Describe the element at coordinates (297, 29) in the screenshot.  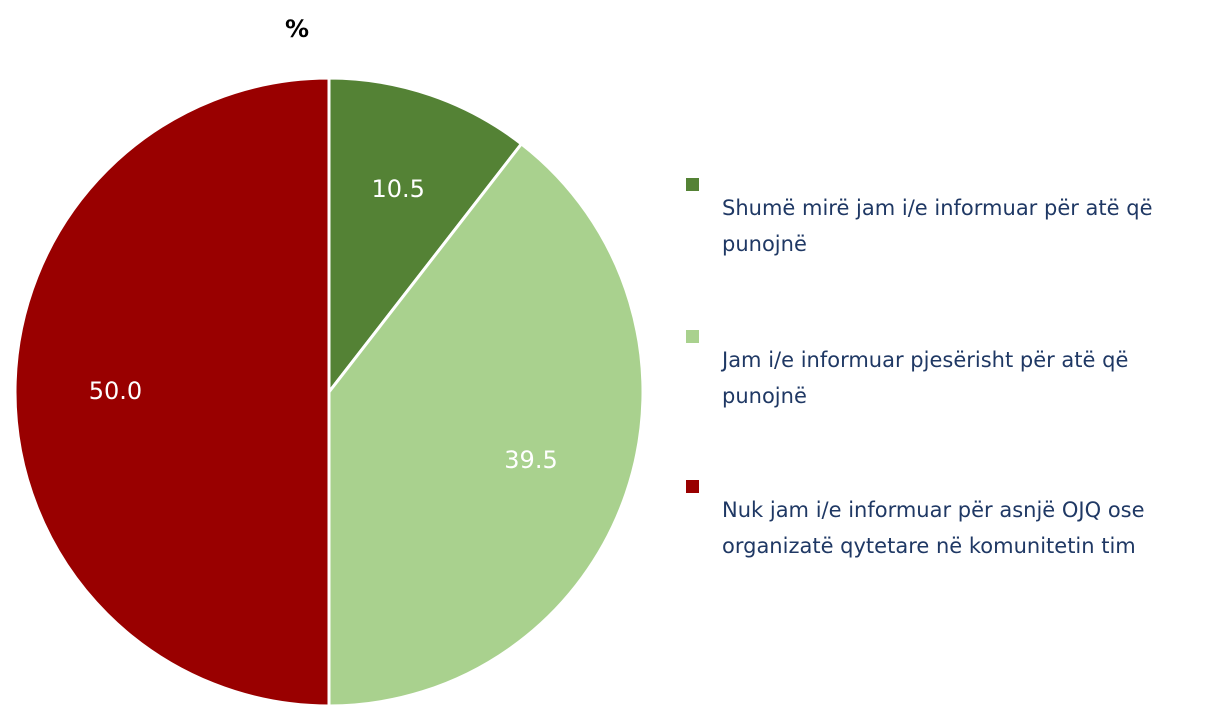
I see `chart-title: %` at that location.